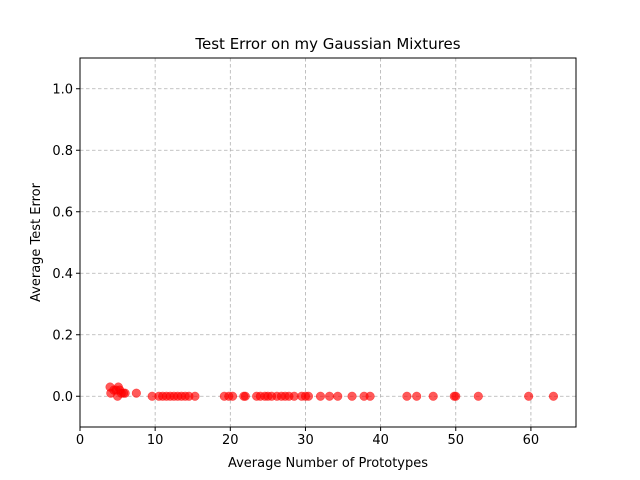 The width and height of the screenshot is (640, 480). Describe the element at coordinates (36, 242) in the screenshot. I see `y-axis-label: Average Test Error` at that location.